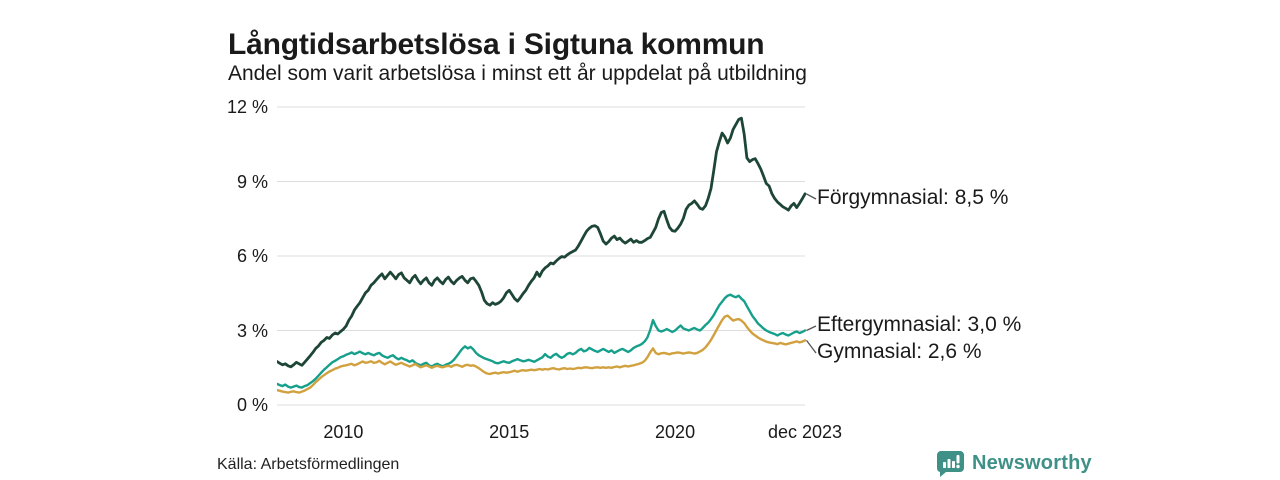 The width and height of the screenshot is (1280, 480). Describe the element at coordinates (950, 464) in the screenshot. I see `bar-chart-badge-icon` at that location.